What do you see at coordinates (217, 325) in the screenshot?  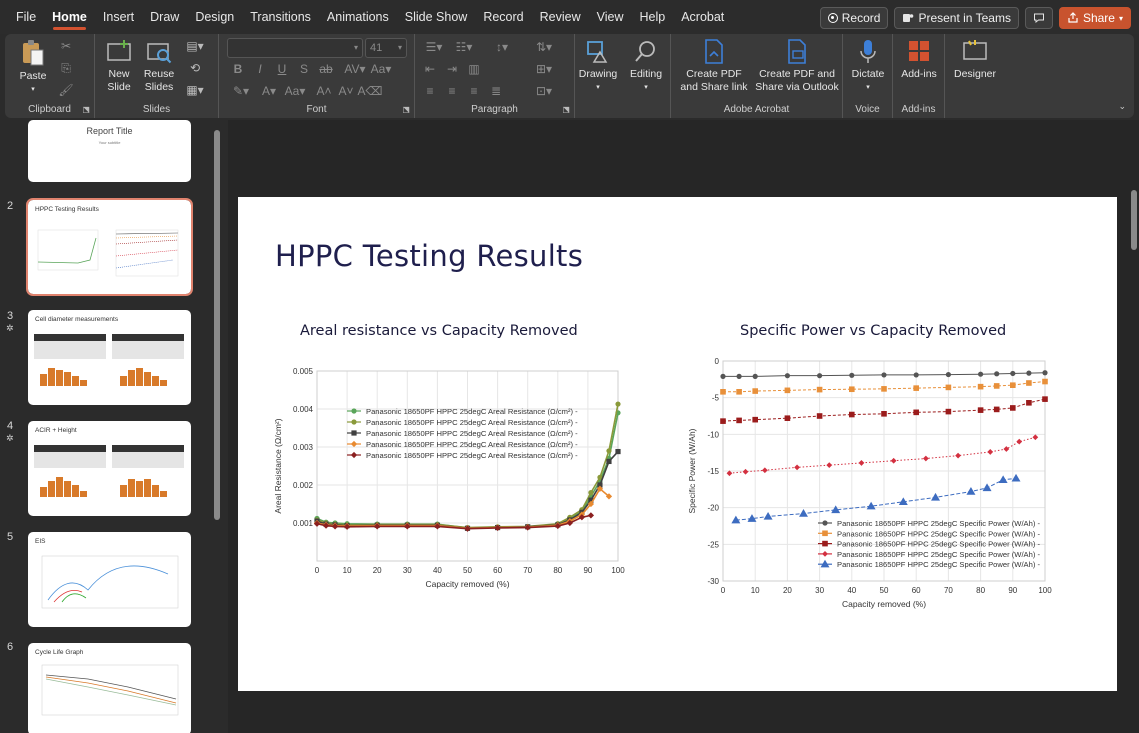 I see `thumbnail-scrollbar` at bounding box center [217, 325].